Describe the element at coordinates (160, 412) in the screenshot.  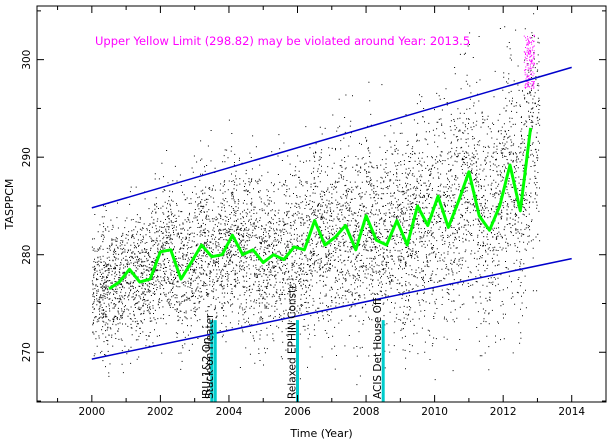
I see `x-tick-label: 2002` at that location.